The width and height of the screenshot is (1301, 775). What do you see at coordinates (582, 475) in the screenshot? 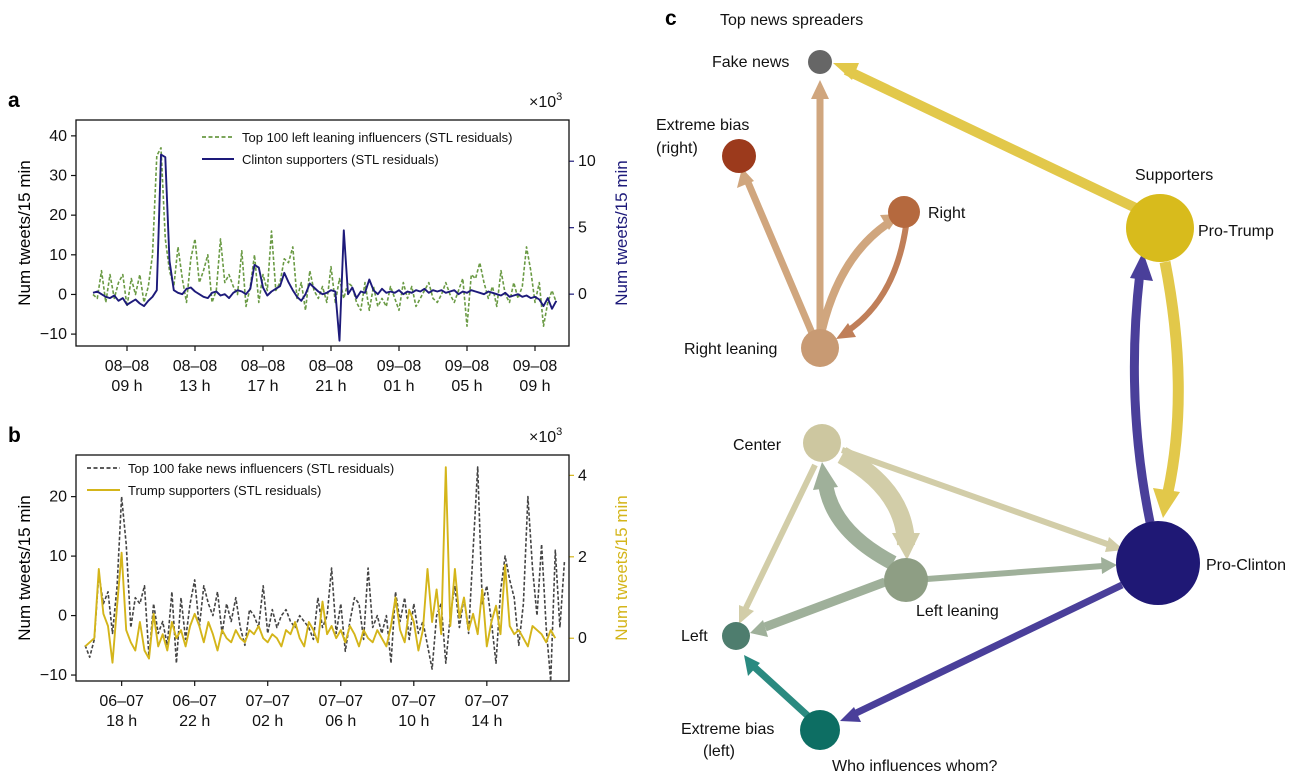
I see `right-ytick-label: 4` at bounding box center [582, 475].